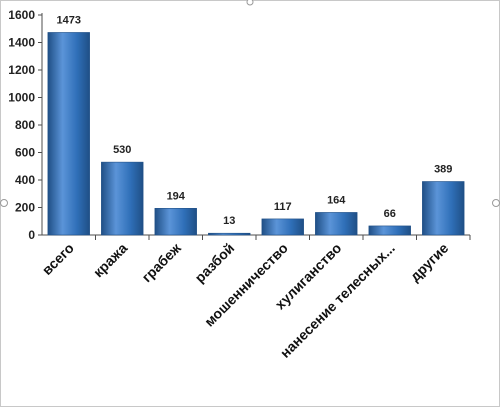 Image resolution: width=500 pixels, height=407 pixels. Describe the element at coordinates (21, 98) in the screenshot. I see `y-tick-label: 1000` at that location.